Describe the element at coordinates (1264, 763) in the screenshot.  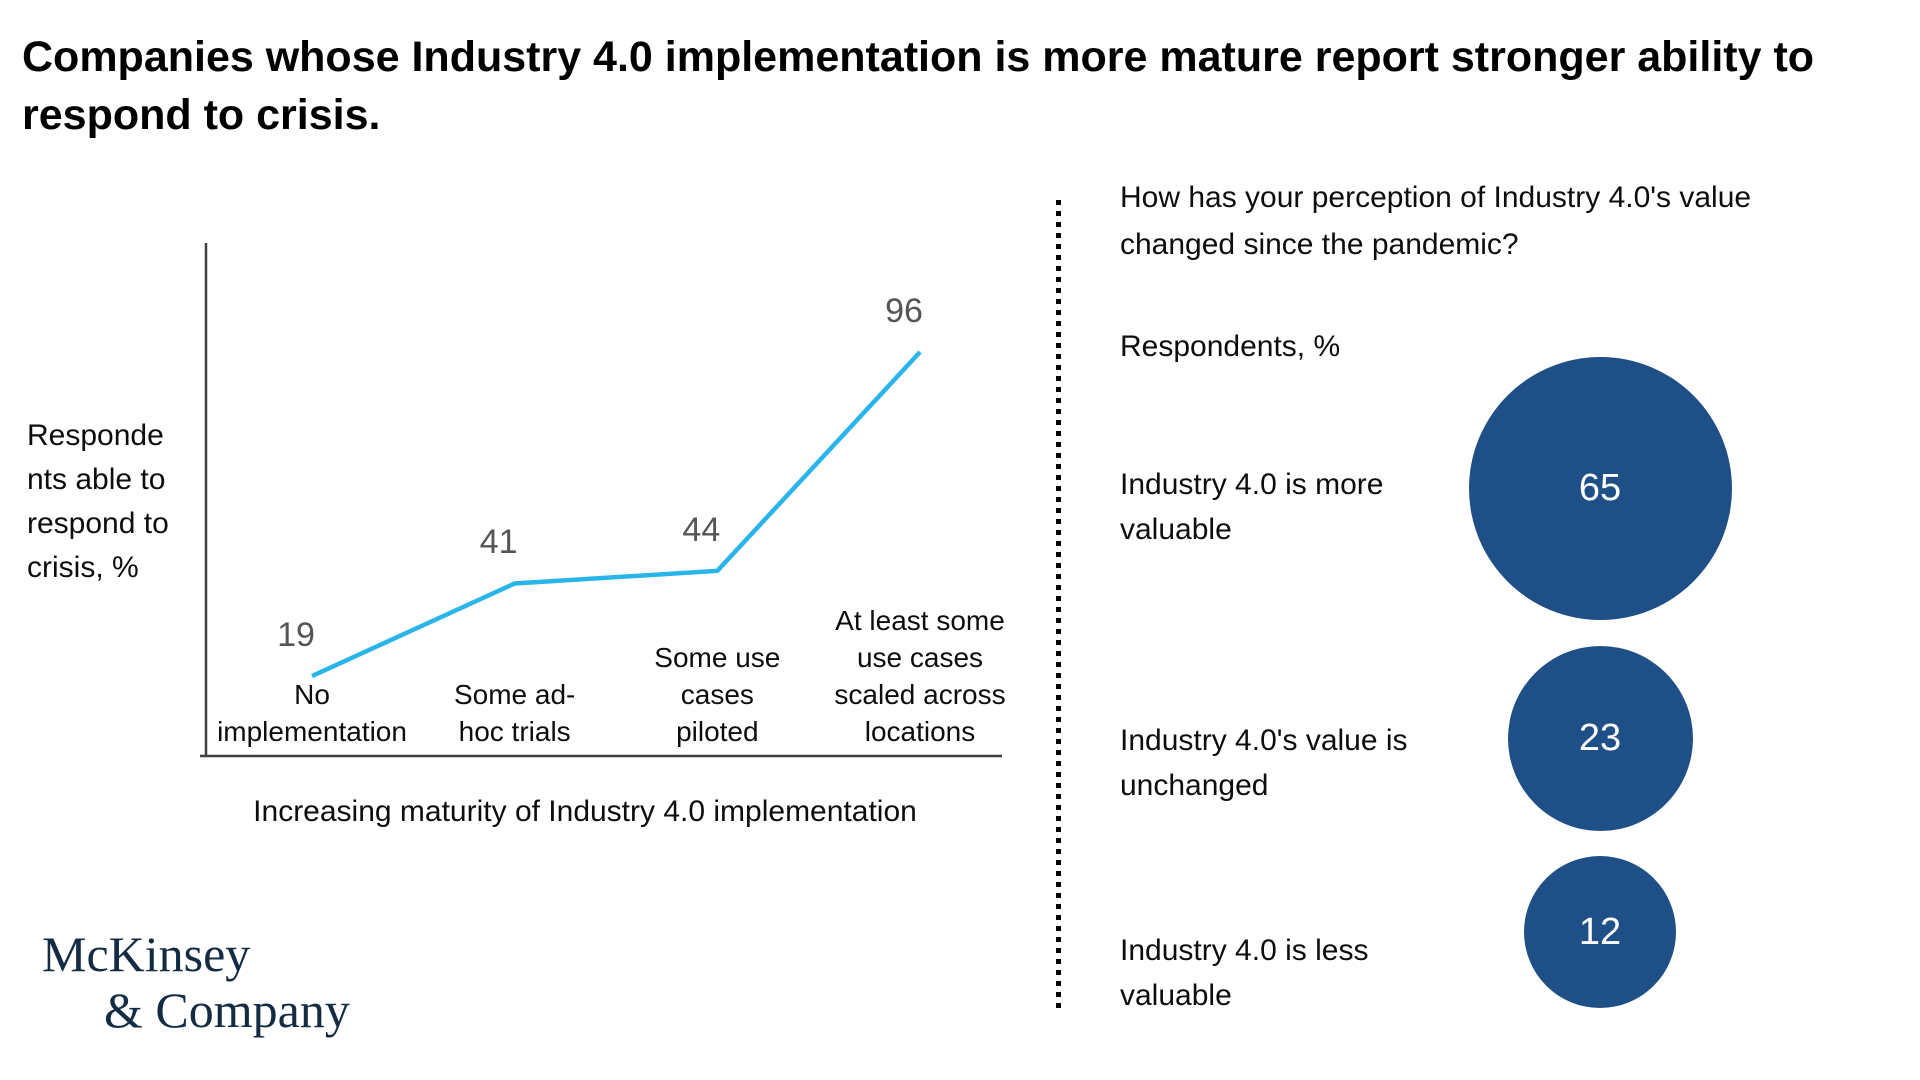
I see `bubble-label: Industry 4.0's value is unchanged` at that location.